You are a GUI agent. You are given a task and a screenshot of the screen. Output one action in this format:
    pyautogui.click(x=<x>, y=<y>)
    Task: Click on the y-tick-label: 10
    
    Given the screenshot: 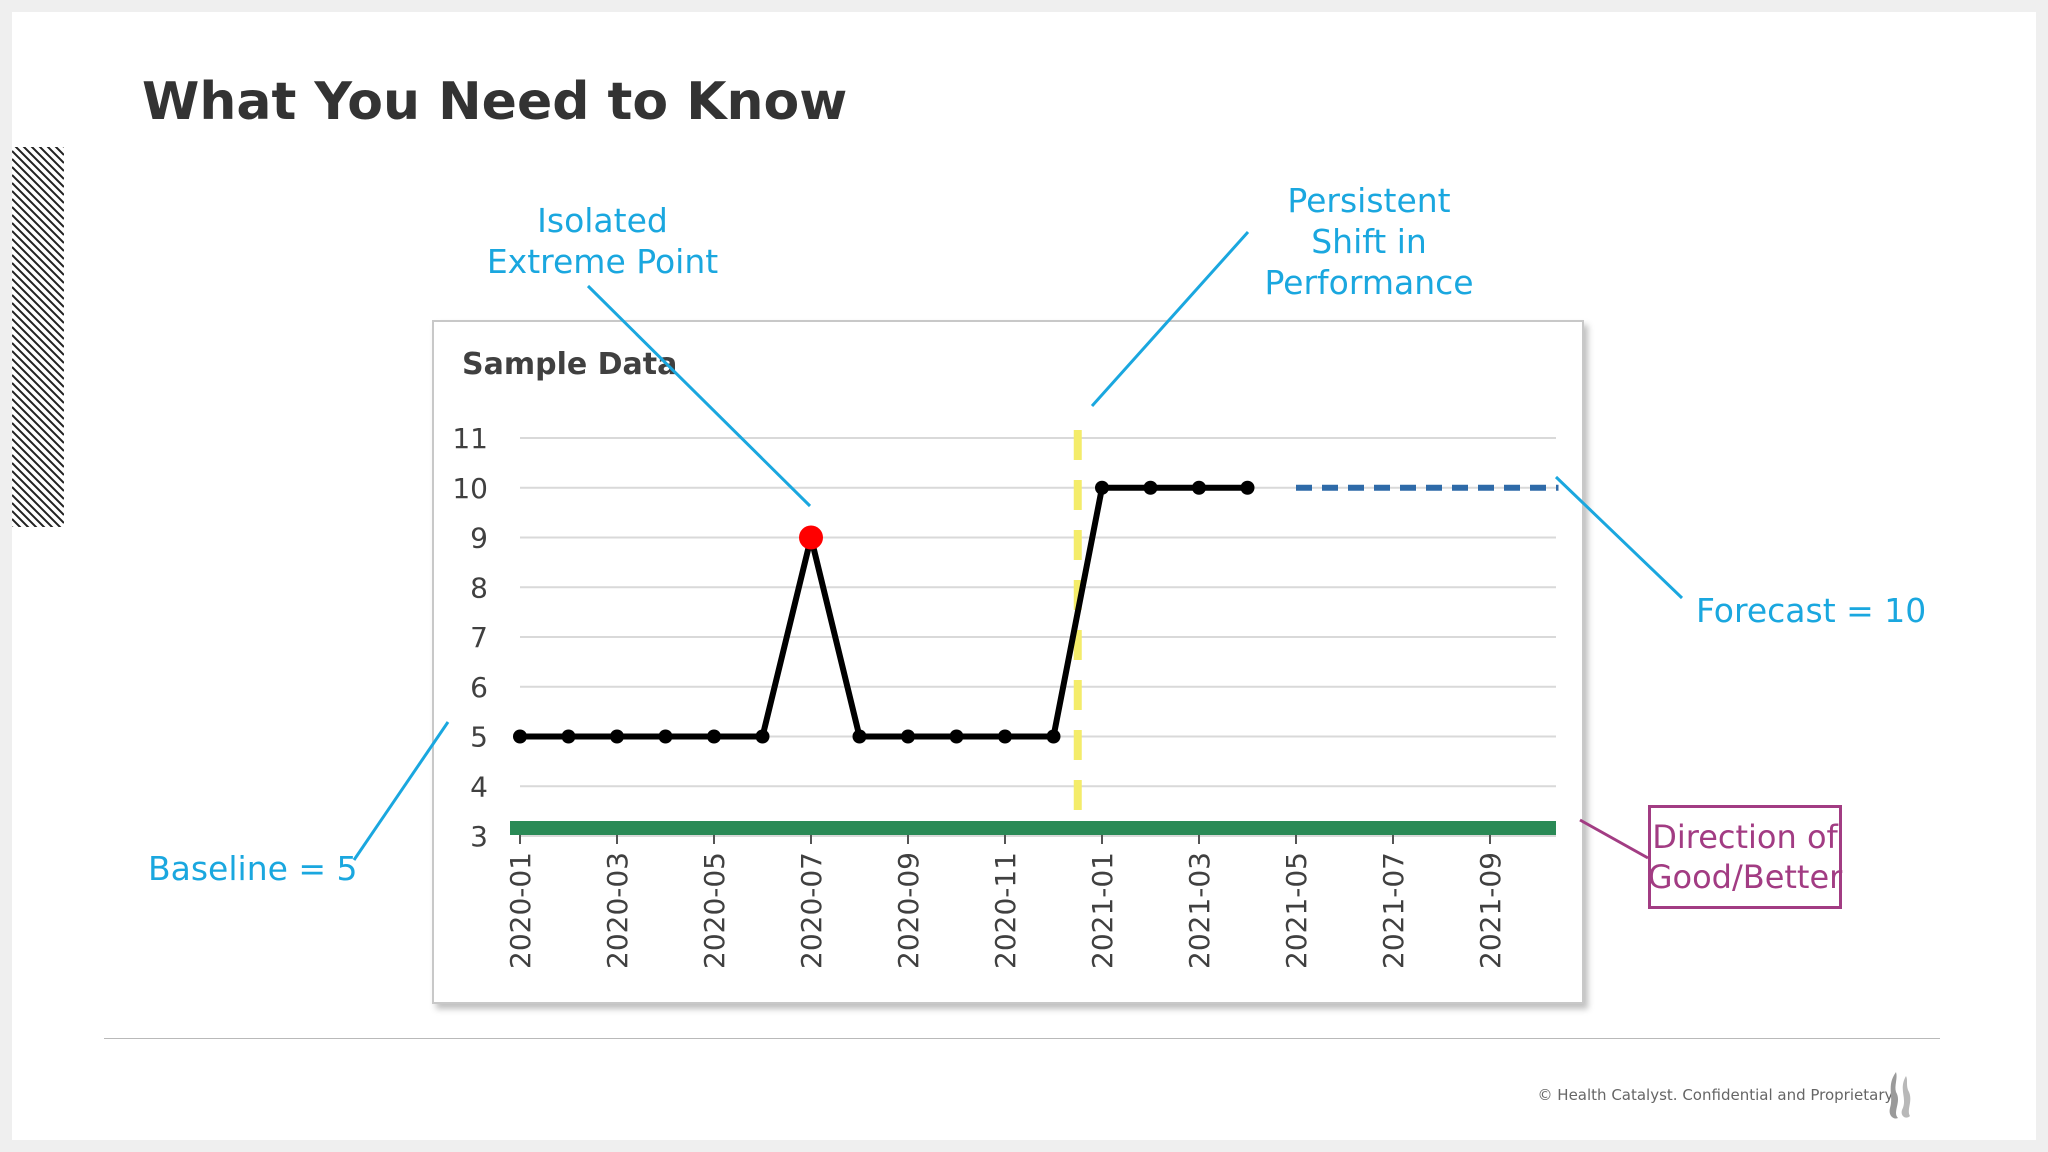 What is the action you would take?
    pyautogui.click(x=470, y=488)
    